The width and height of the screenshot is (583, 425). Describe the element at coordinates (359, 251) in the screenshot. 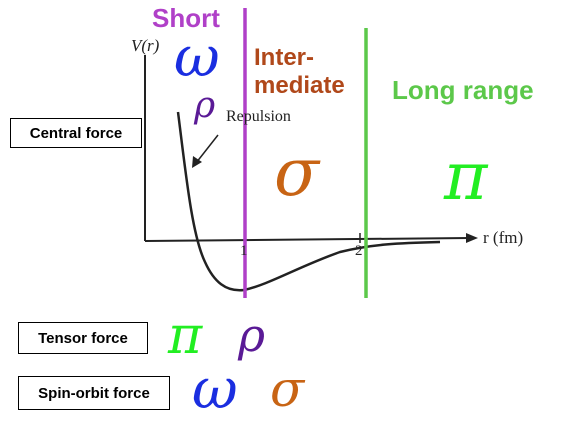

I see `tick-label-2: 2` at that location.